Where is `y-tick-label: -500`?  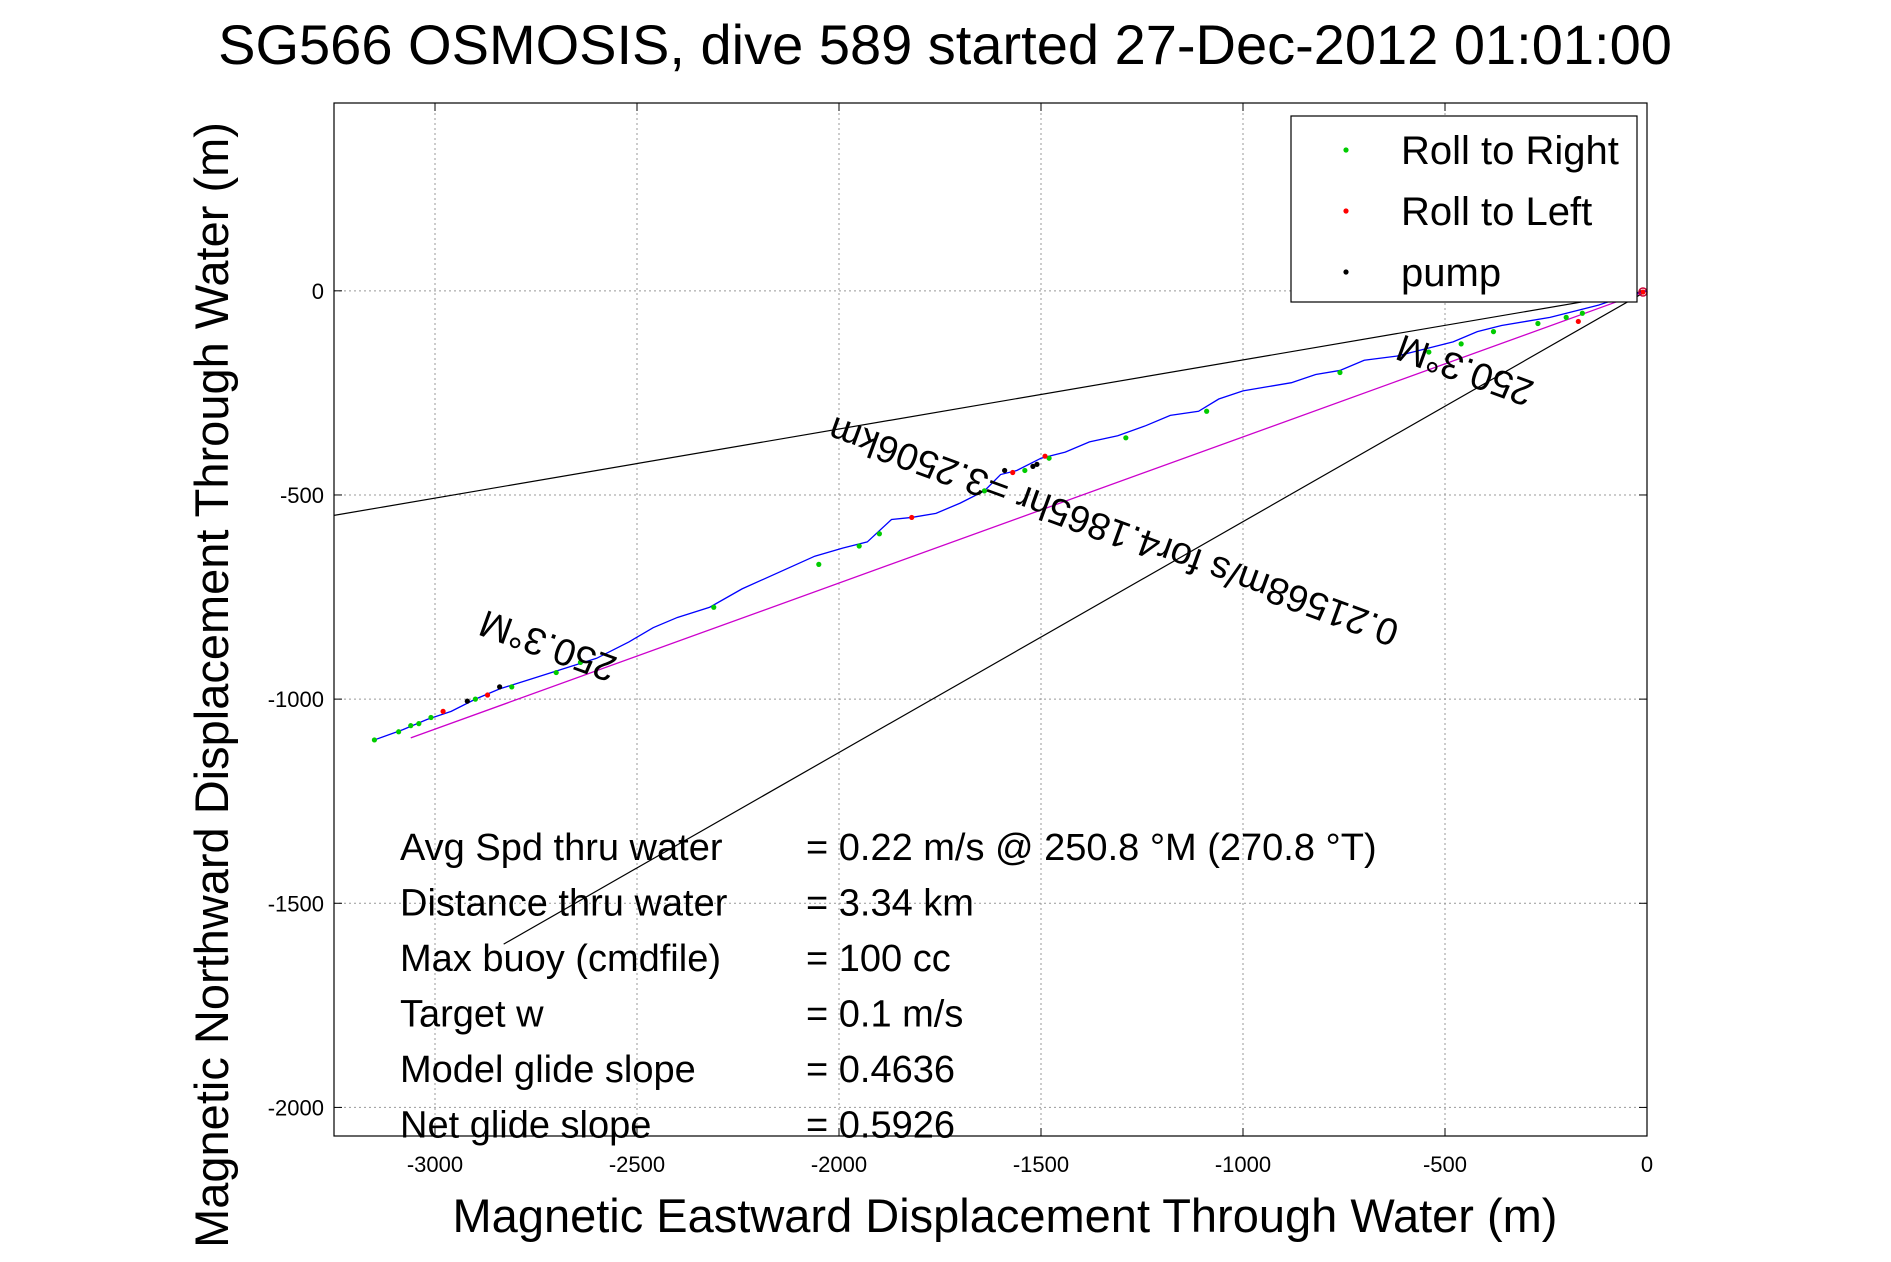 y-tick-label: -500 is located at coordinates (302, 495).